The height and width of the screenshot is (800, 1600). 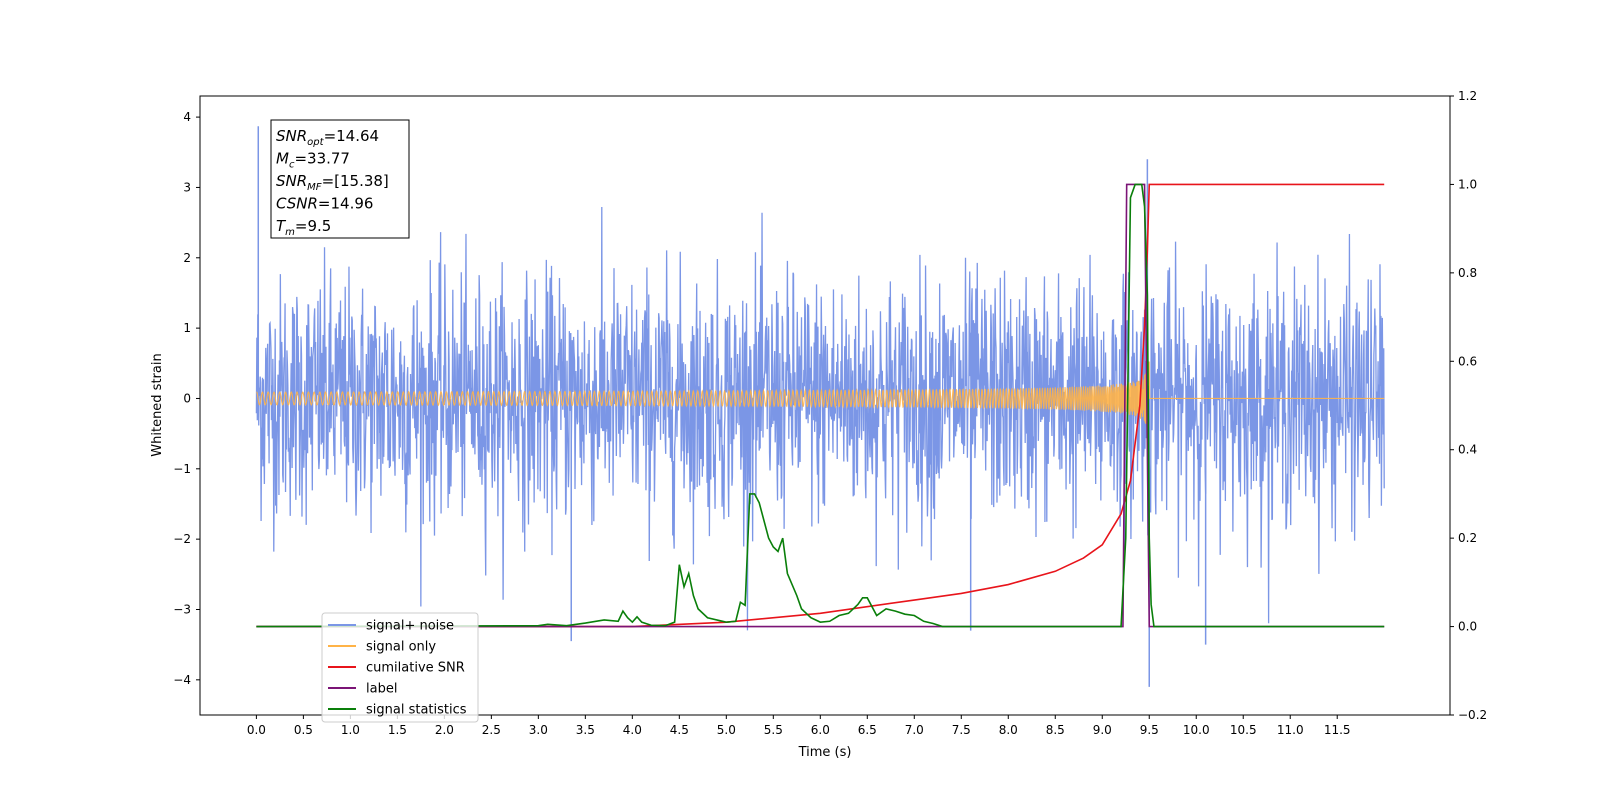 I want to click on y-tick-label: 0, so click(x=187, y=398).